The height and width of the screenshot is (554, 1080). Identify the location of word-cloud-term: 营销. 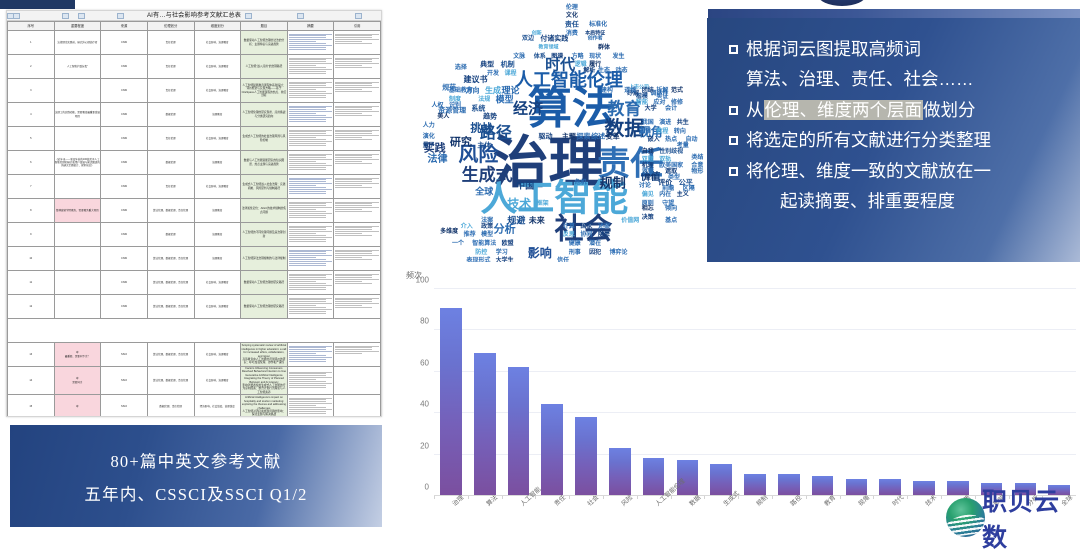
(644, 131).